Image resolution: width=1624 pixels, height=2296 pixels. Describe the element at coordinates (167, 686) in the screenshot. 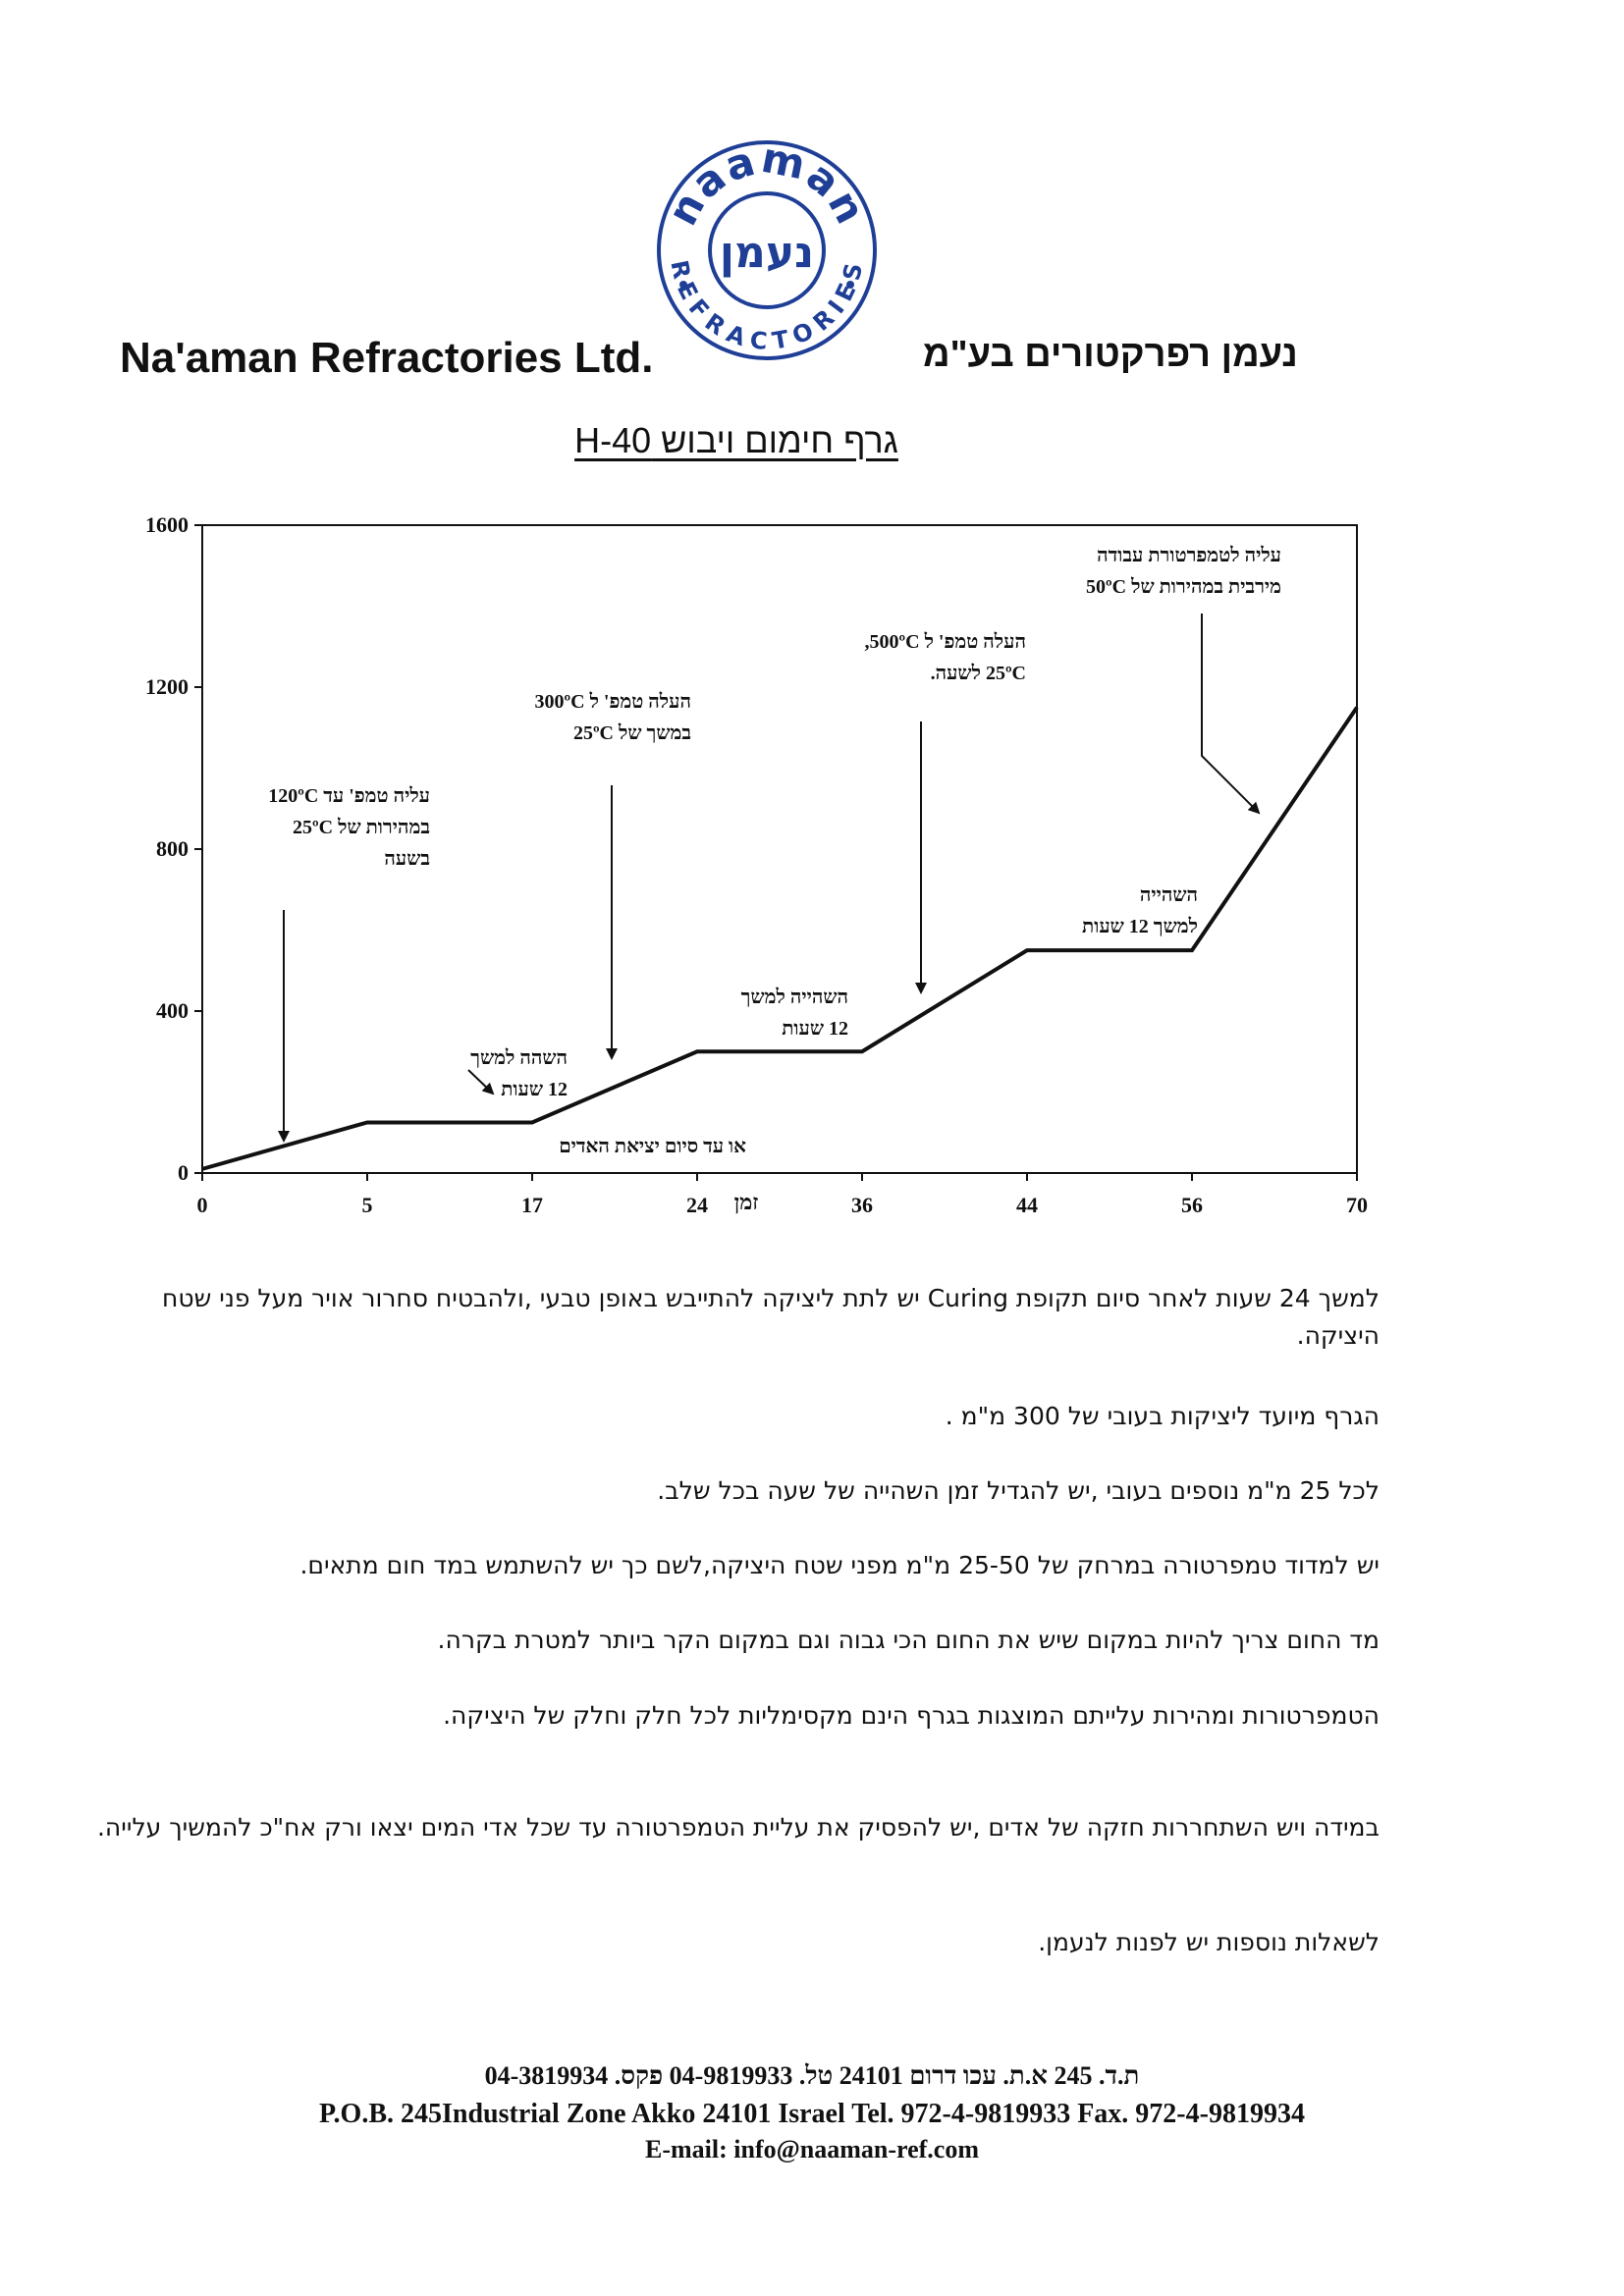

I see `y-tick-label: 1200` at that location.